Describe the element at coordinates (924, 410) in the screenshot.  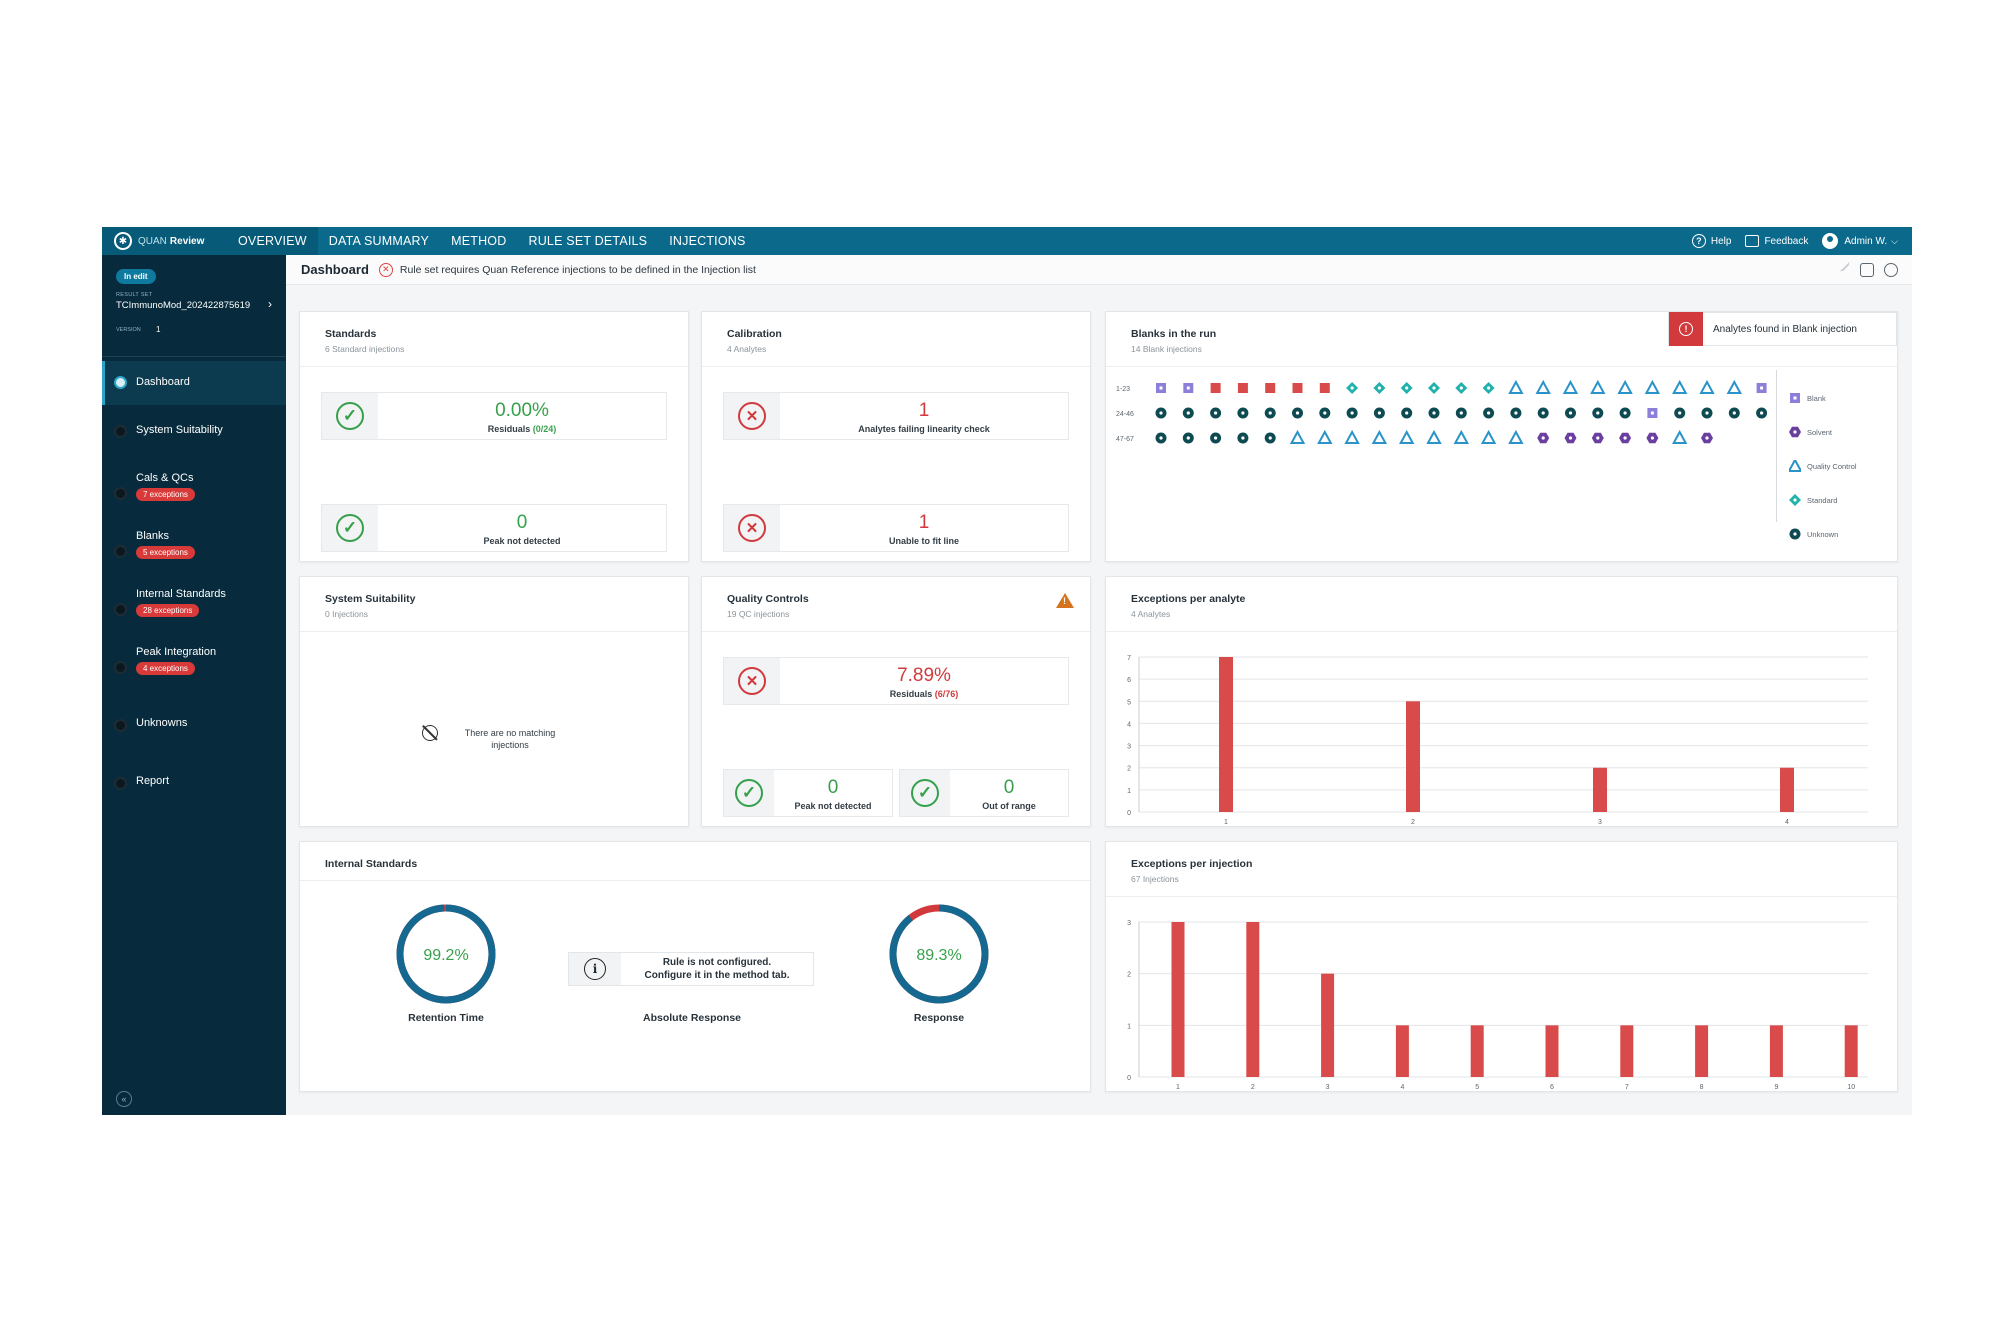
I see `stat-value: 1` at that location.